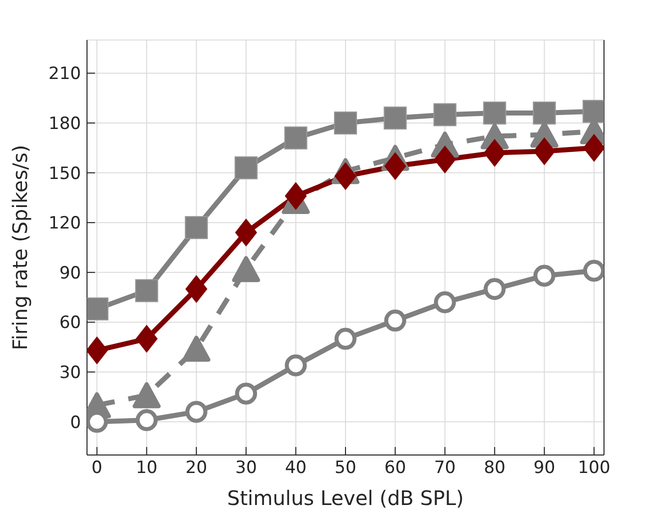  Describe the element at coordinates (20, 247) in the screenshot. I see `y-axis-title: Firing rate (Spikes/s)` at that location.